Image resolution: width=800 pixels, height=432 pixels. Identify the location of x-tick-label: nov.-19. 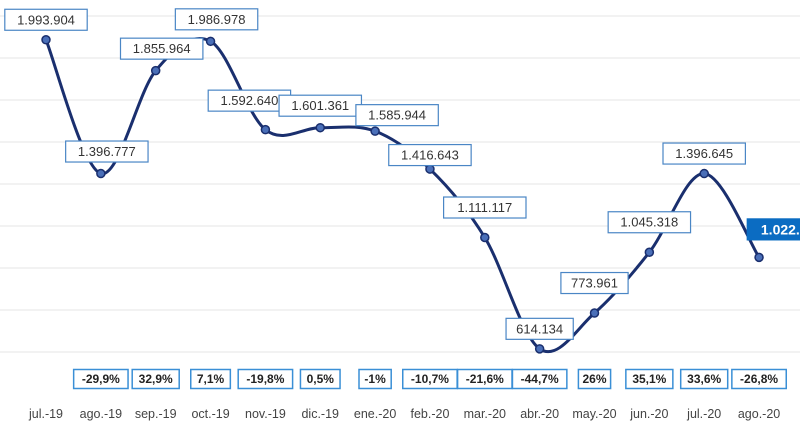
(265, 414).